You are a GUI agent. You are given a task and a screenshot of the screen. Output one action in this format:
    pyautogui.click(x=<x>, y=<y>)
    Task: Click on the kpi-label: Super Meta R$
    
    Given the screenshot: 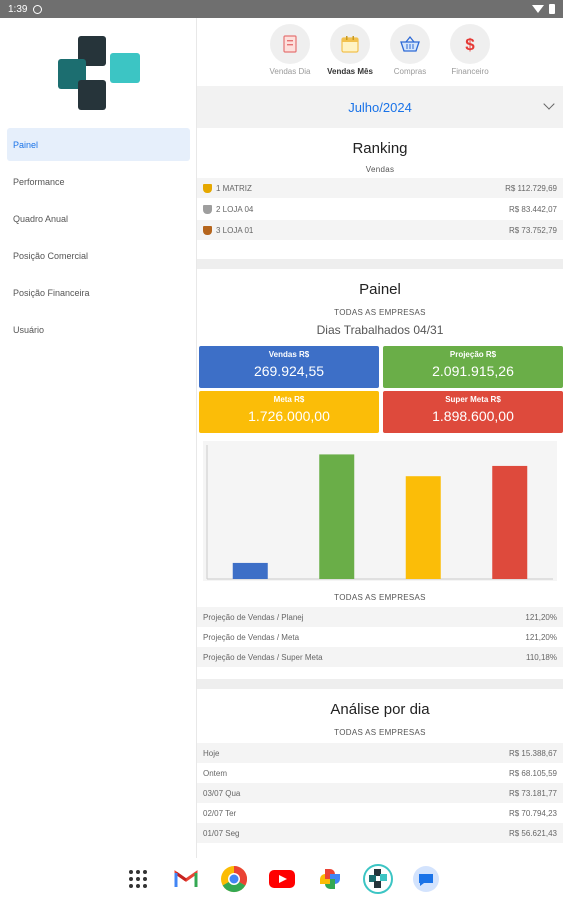 What is the action you would take?
    pyautogui.click(x=473, y=399)
    